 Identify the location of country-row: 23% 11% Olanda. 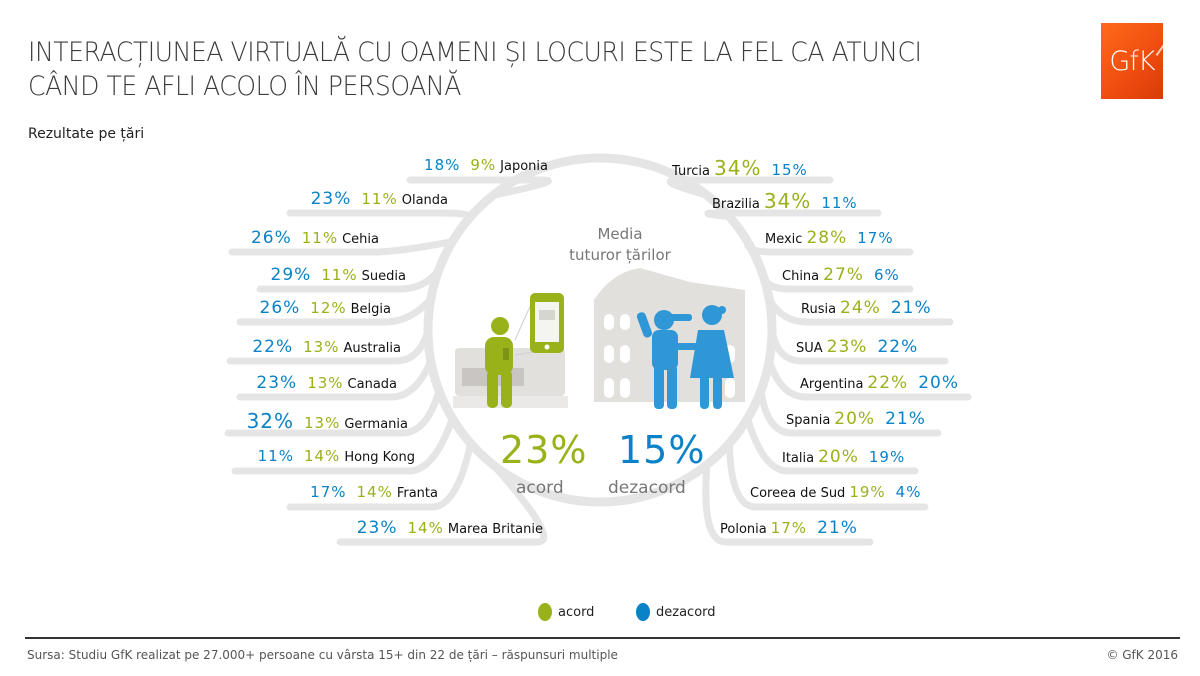
(381, 200).